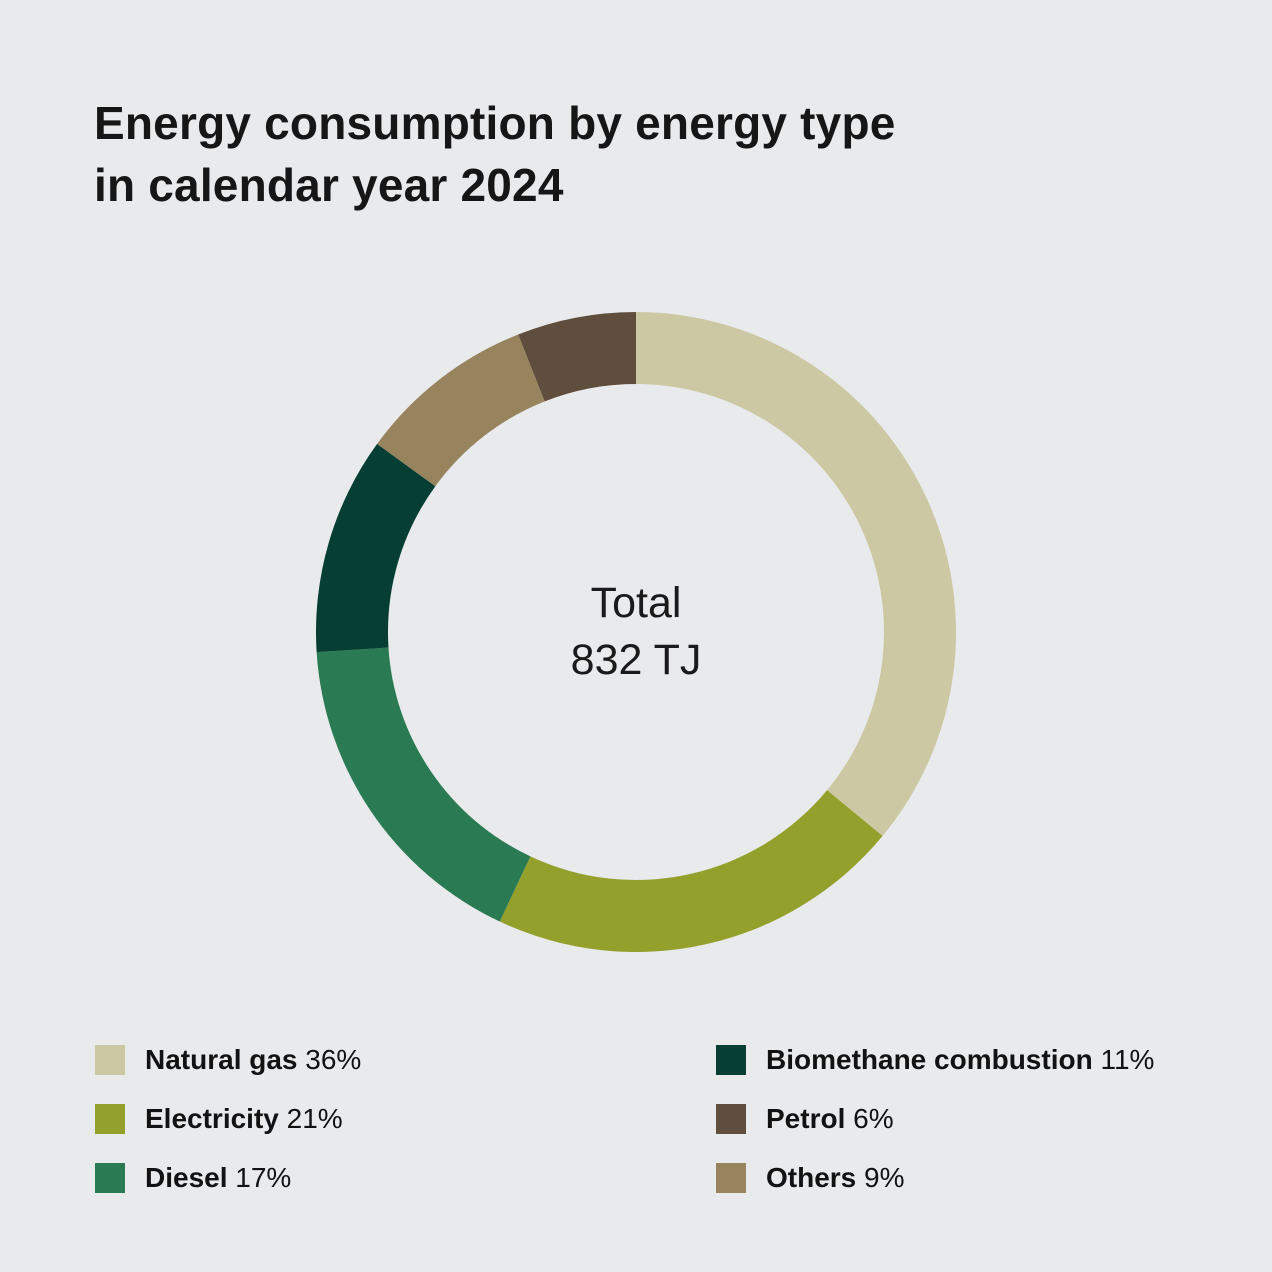  Describe the element at coordinates (935, 1119) in the screenshot. I see `legend-item-petrol: Petrol 6%` at that location.